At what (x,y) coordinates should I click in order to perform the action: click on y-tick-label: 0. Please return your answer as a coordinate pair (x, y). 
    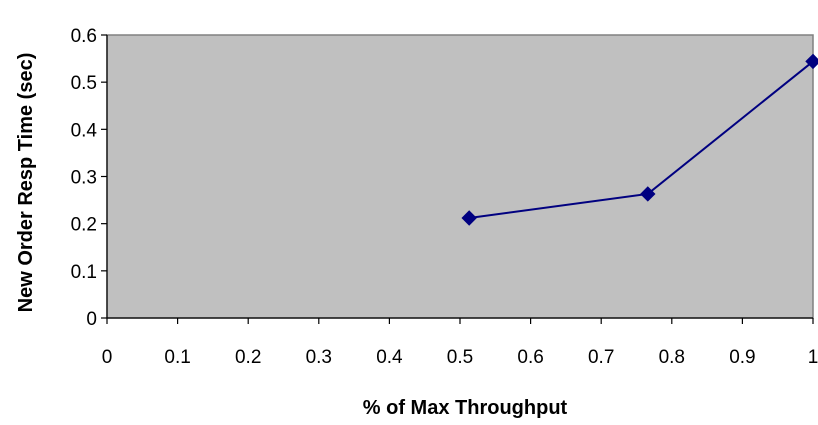
    Looking at the image, I should click on (91, 319).